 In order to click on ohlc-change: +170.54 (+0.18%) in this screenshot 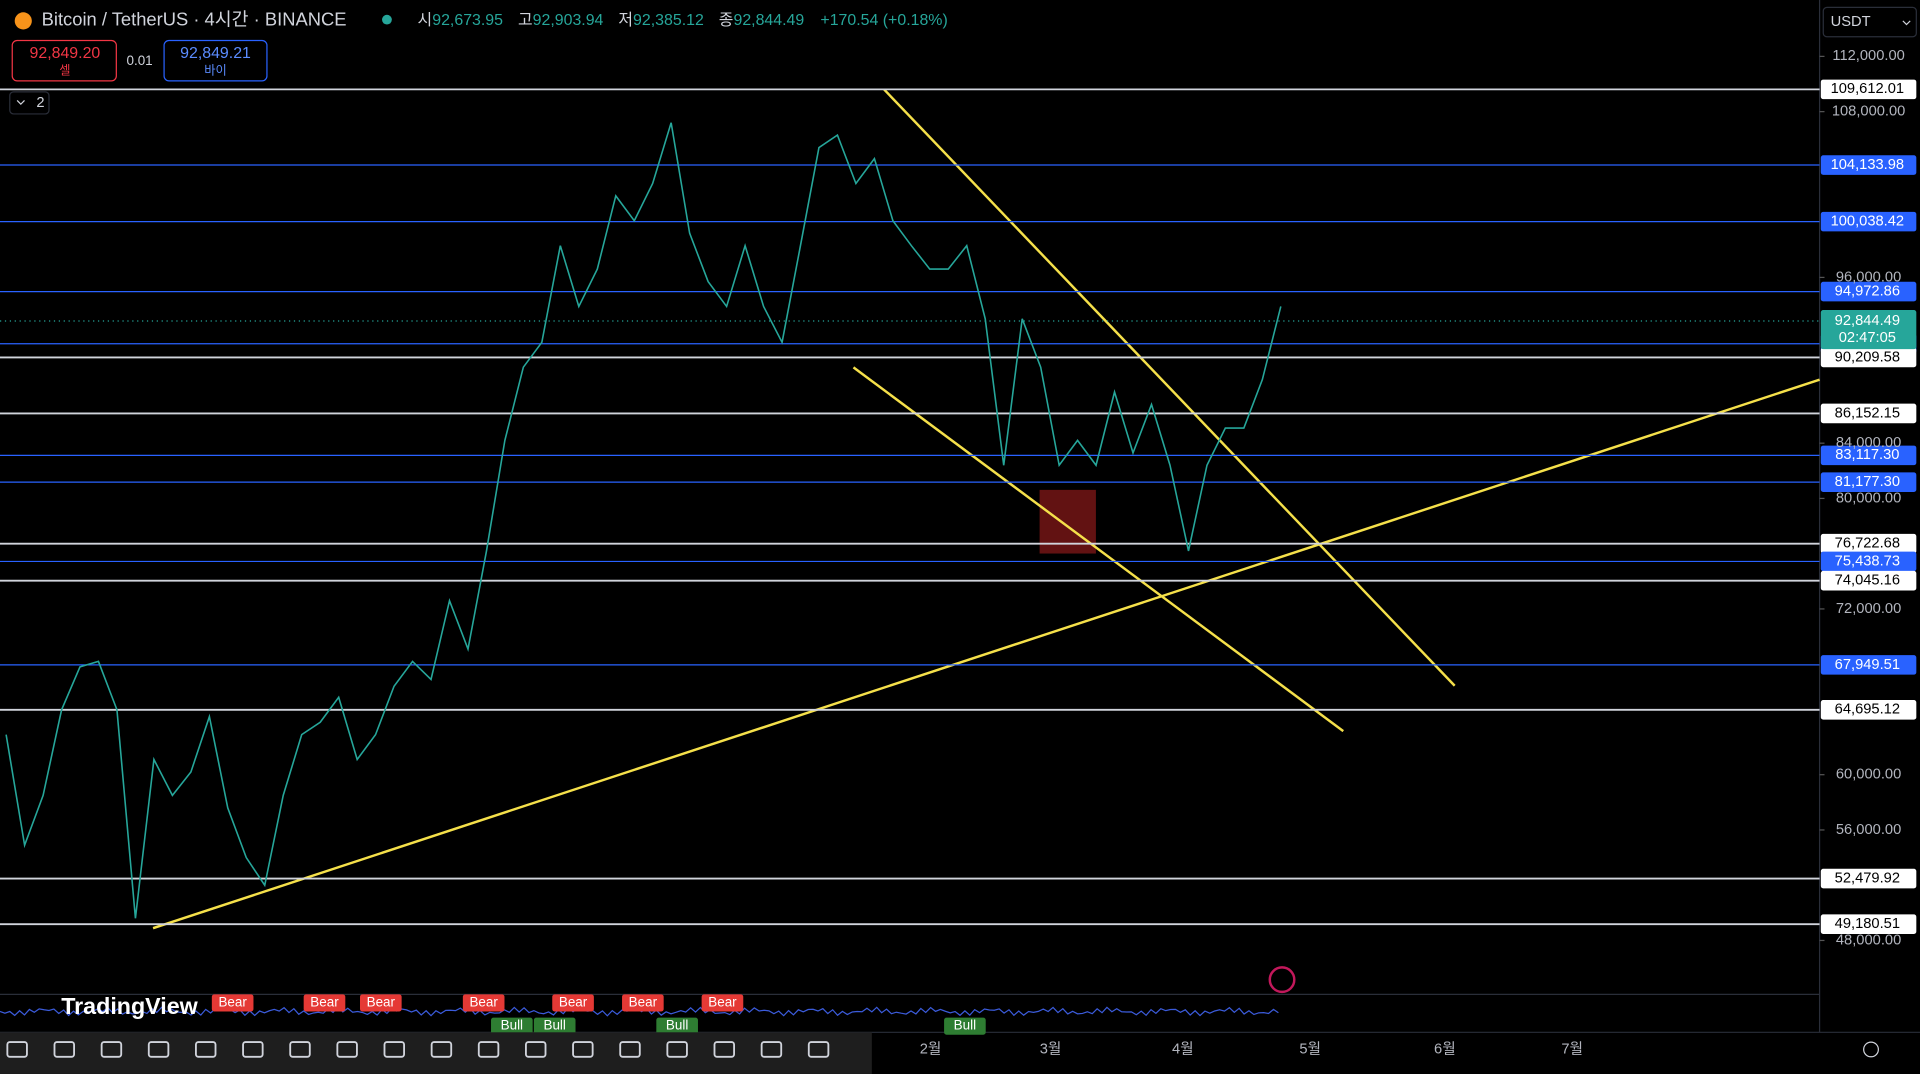, I will do `click(883, 20)`.